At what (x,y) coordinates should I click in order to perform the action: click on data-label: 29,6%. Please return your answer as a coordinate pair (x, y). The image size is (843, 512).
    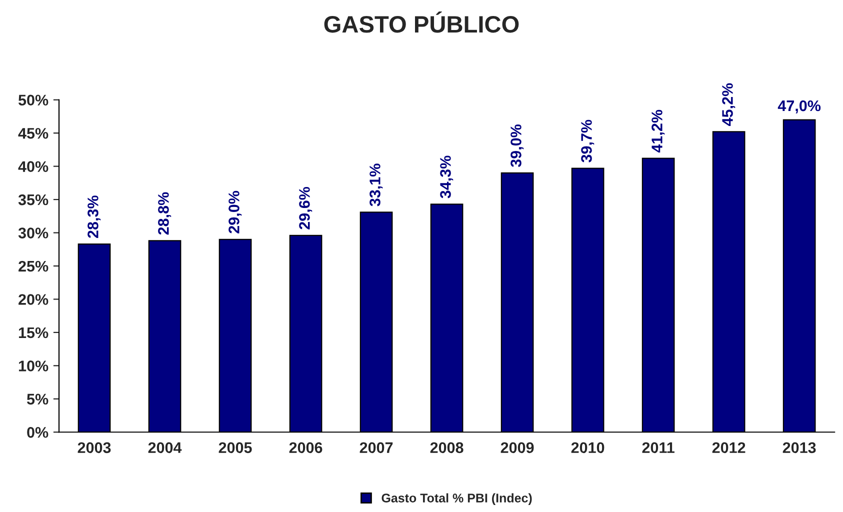
    Looking at the image, I should click on (305, 208).